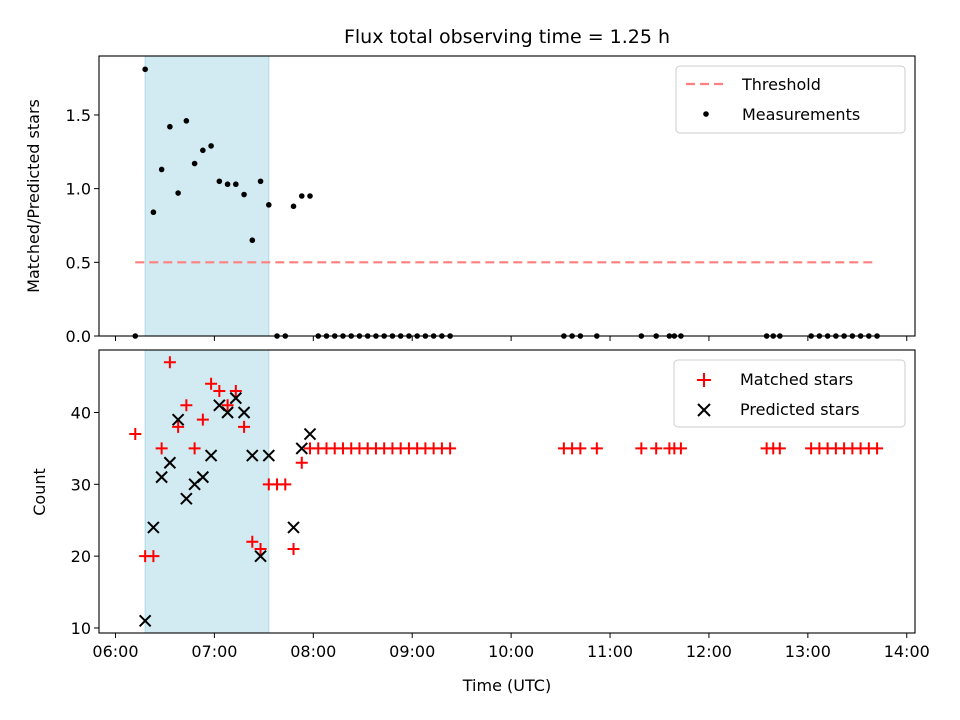  I want to click on bottom-legend: Matched stars Predicted stars, so click(789, 393).